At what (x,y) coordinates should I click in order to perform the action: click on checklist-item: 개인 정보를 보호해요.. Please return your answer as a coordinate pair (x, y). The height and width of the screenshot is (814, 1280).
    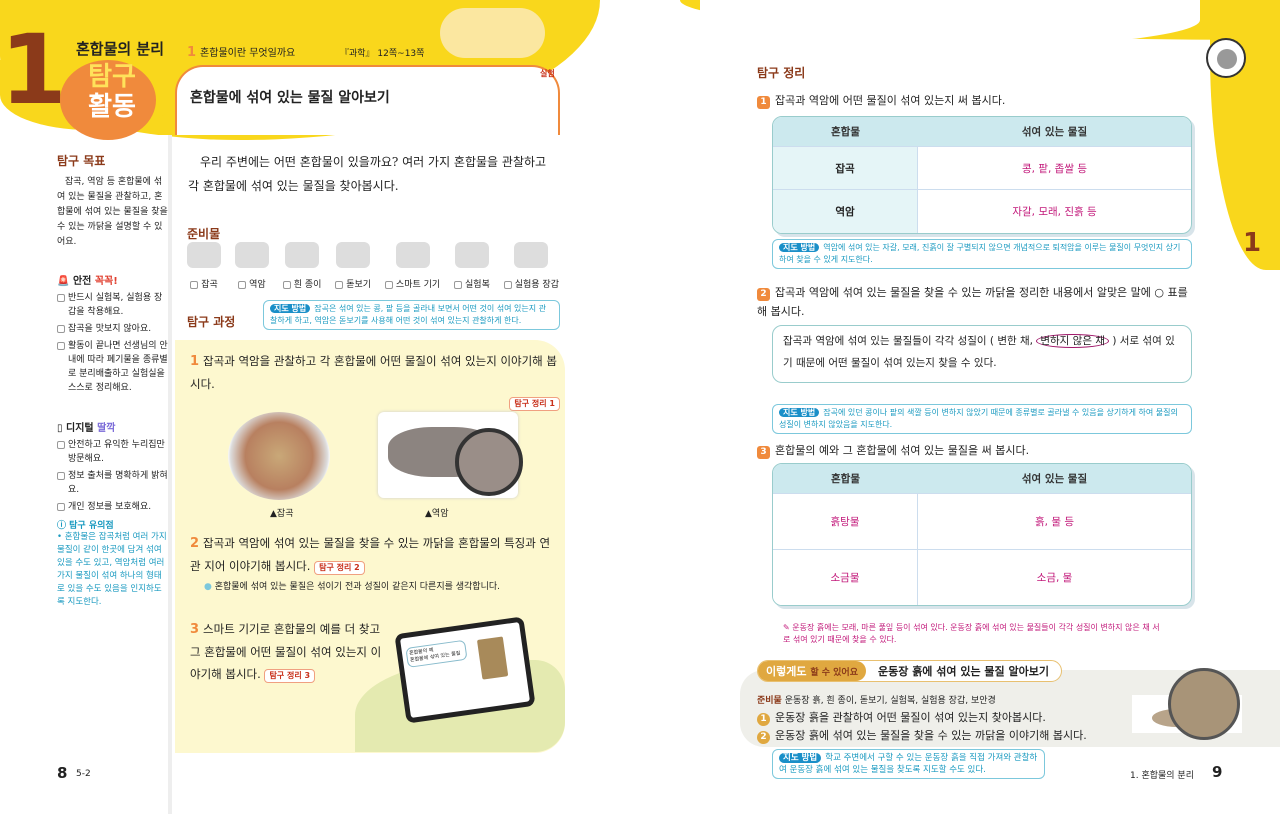
    Looking at the image, I should click on (113, 507).